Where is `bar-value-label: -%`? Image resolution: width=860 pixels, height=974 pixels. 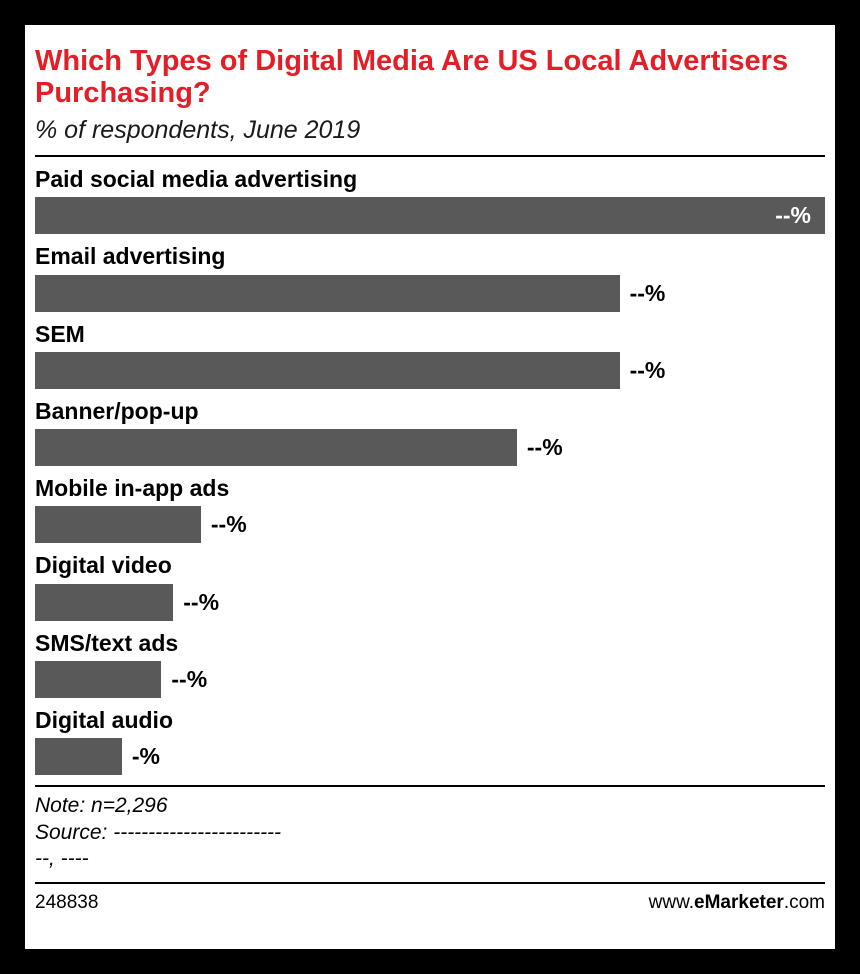 bar-value-label: -% is located at coordinates (146, 756).